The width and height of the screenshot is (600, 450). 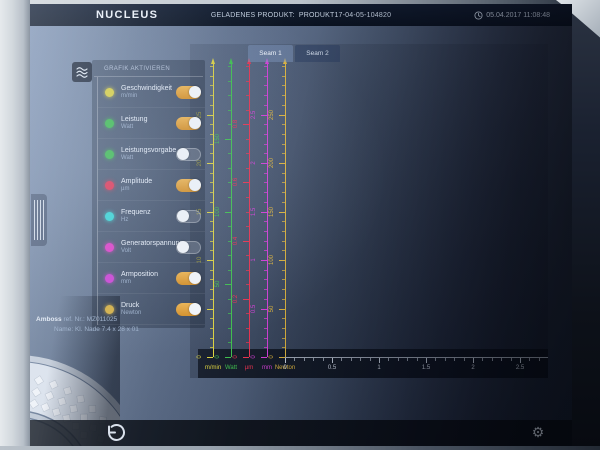 I want to click on param-name: Leistung, so click(x=134, y=119).